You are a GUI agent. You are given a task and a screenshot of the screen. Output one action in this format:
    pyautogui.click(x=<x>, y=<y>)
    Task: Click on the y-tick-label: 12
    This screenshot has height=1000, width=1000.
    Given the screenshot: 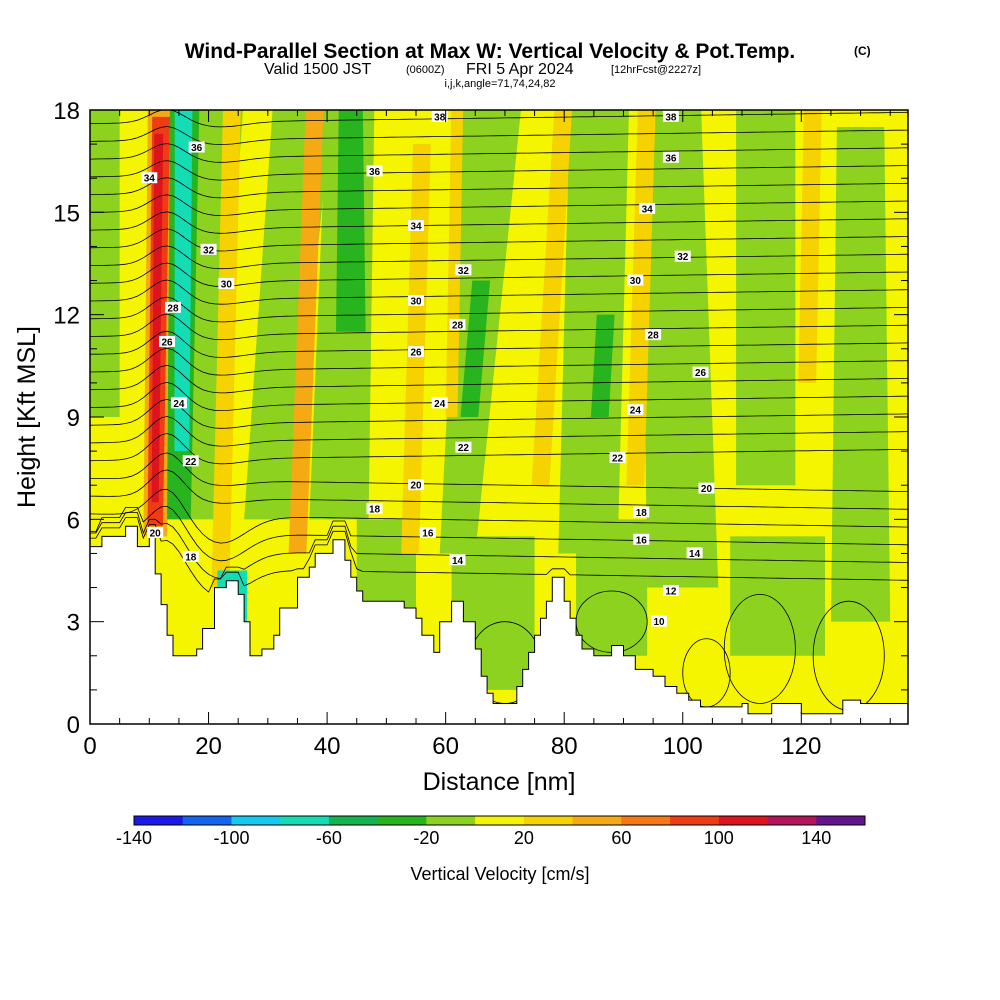 What is the action you would take?
    pyautogui.click(x=66, y=316)
    